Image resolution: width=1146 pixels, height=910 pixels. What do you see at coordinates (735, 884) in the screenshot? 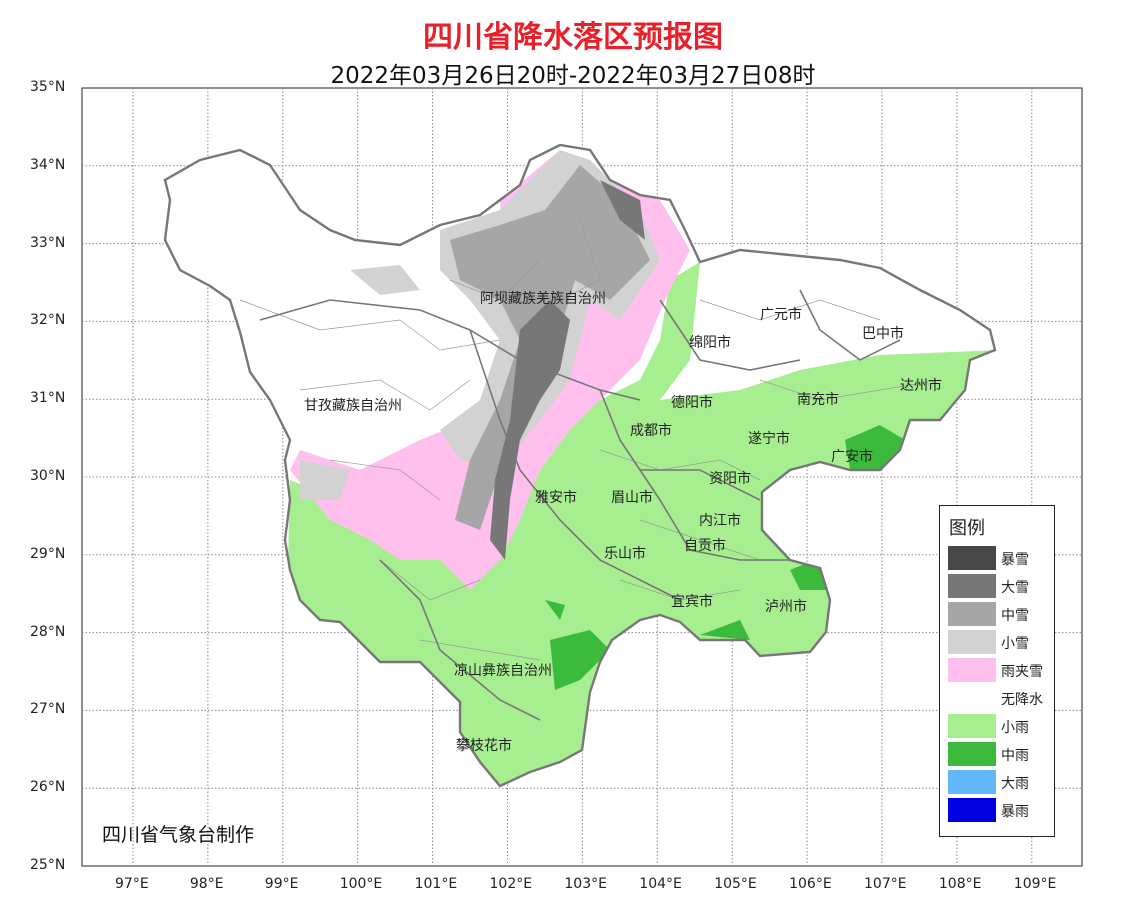
I see `lon-tick-label: 105°E` at bounding box center [735, 884].